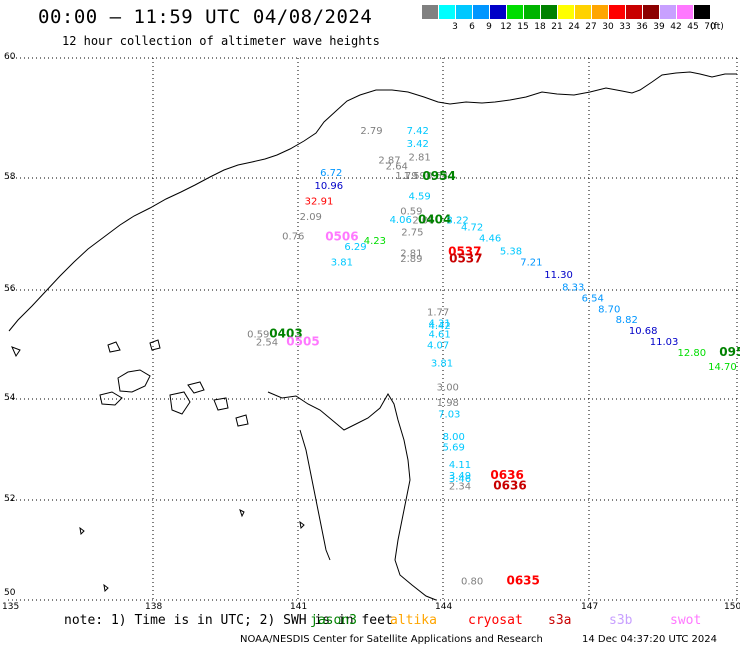  I want to click on wave-height-value: 4.06, so click(401, 220).